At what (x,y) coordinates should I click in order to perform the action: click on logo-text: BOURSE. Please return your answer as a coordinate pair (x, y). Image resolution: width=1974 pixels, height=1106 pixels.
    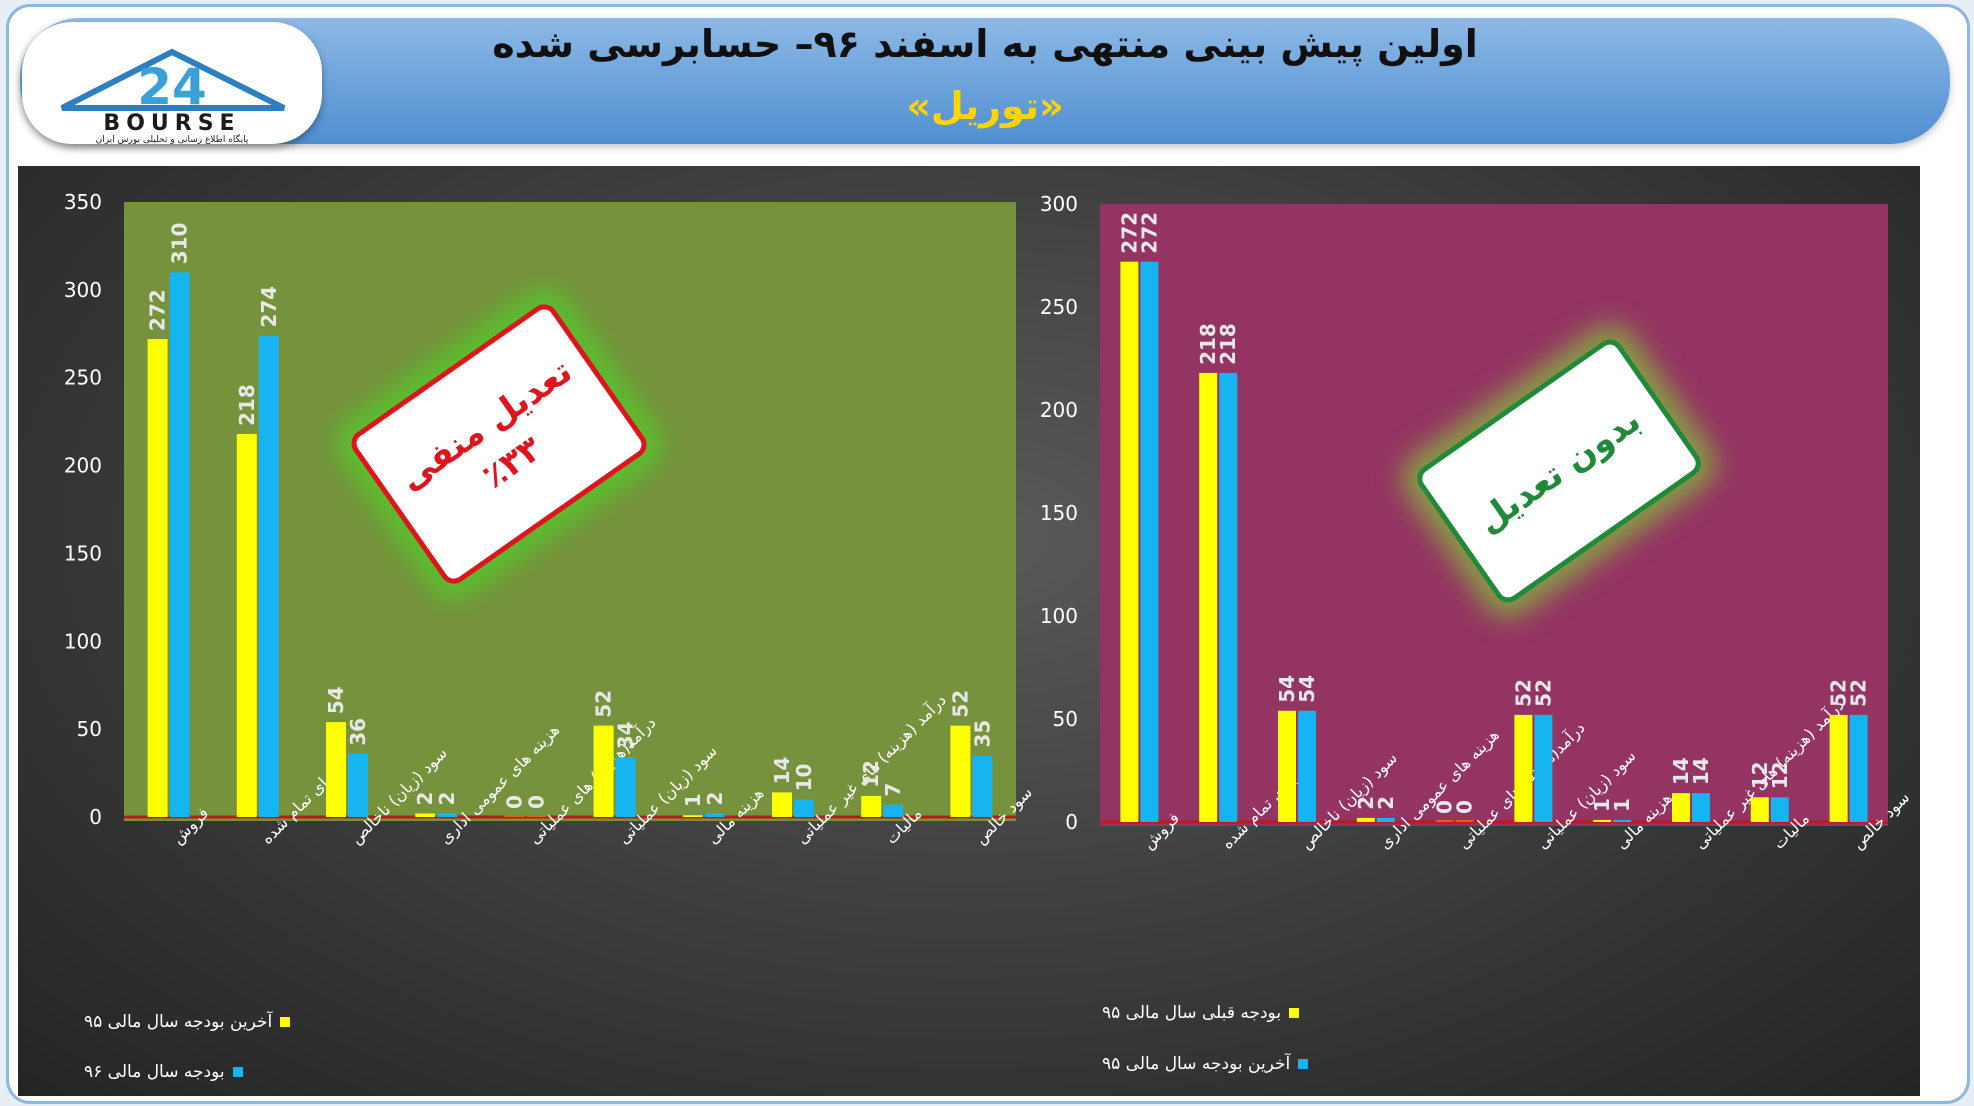
    Looking at the image, I should click on (171, 123).